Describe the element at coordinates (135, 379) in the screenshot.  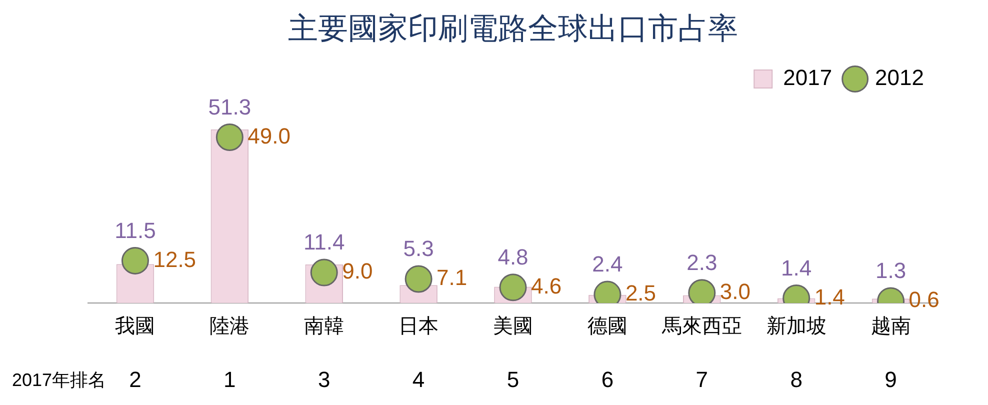
I see `text: 2` at that location.